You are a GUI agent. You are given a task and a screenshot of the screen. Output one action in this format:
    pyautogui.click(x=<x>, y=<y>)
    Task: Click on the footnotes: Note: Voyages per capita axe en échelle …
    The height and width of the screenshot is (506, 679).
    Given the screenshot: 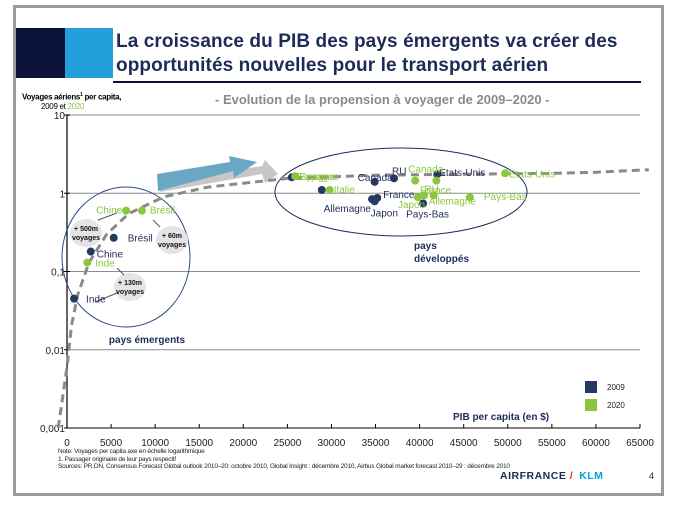 What is the action you would take?
    pyautogui.click(x=284, y=459)
    